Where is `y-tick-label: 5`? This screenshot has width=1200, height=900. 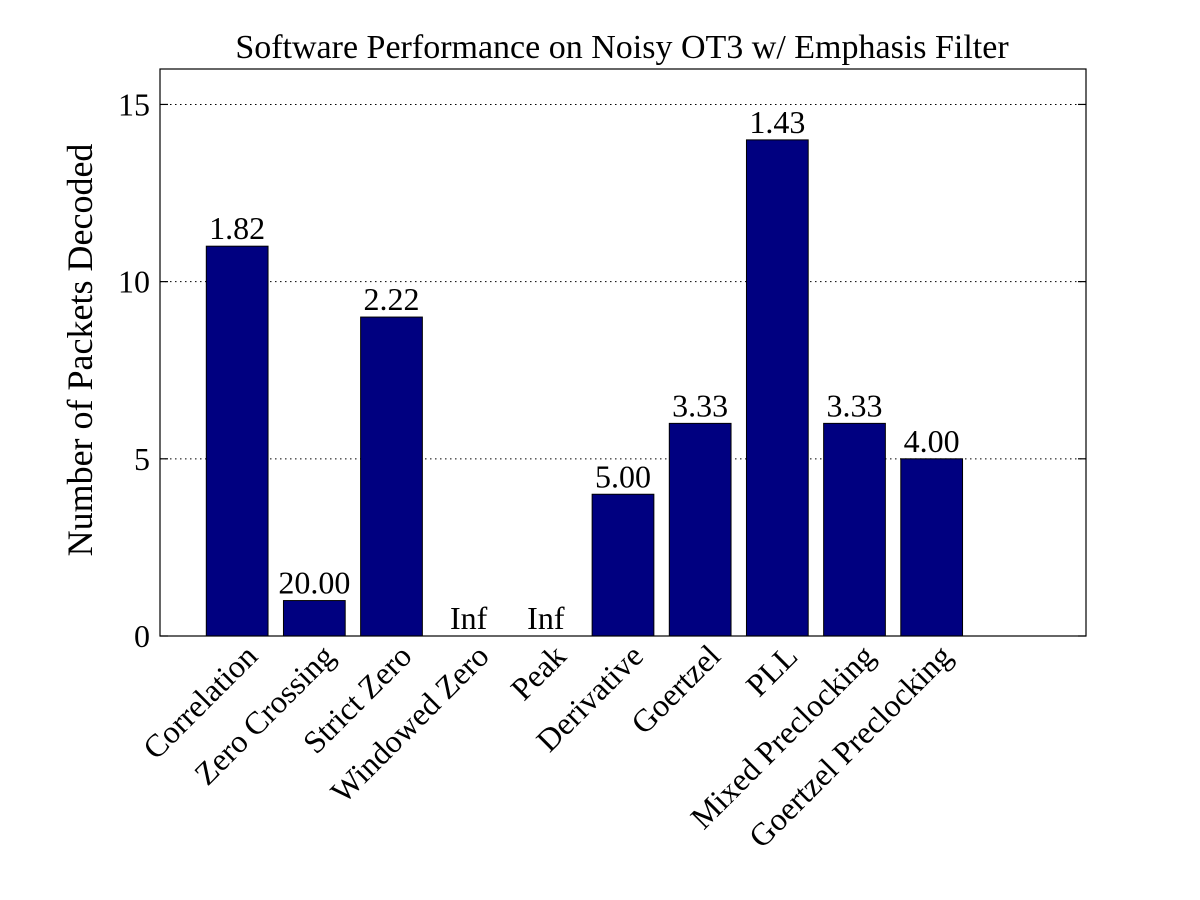
y-tick-label: 5 is located at coordinates (142, 459).